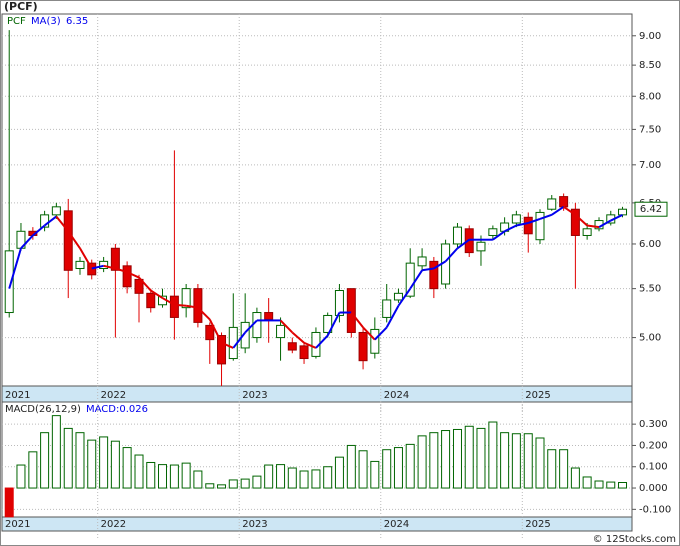  Describe the element at coordinates (650, 65) in the screenshot. I see `y-tick-label: 8.50` at that location.